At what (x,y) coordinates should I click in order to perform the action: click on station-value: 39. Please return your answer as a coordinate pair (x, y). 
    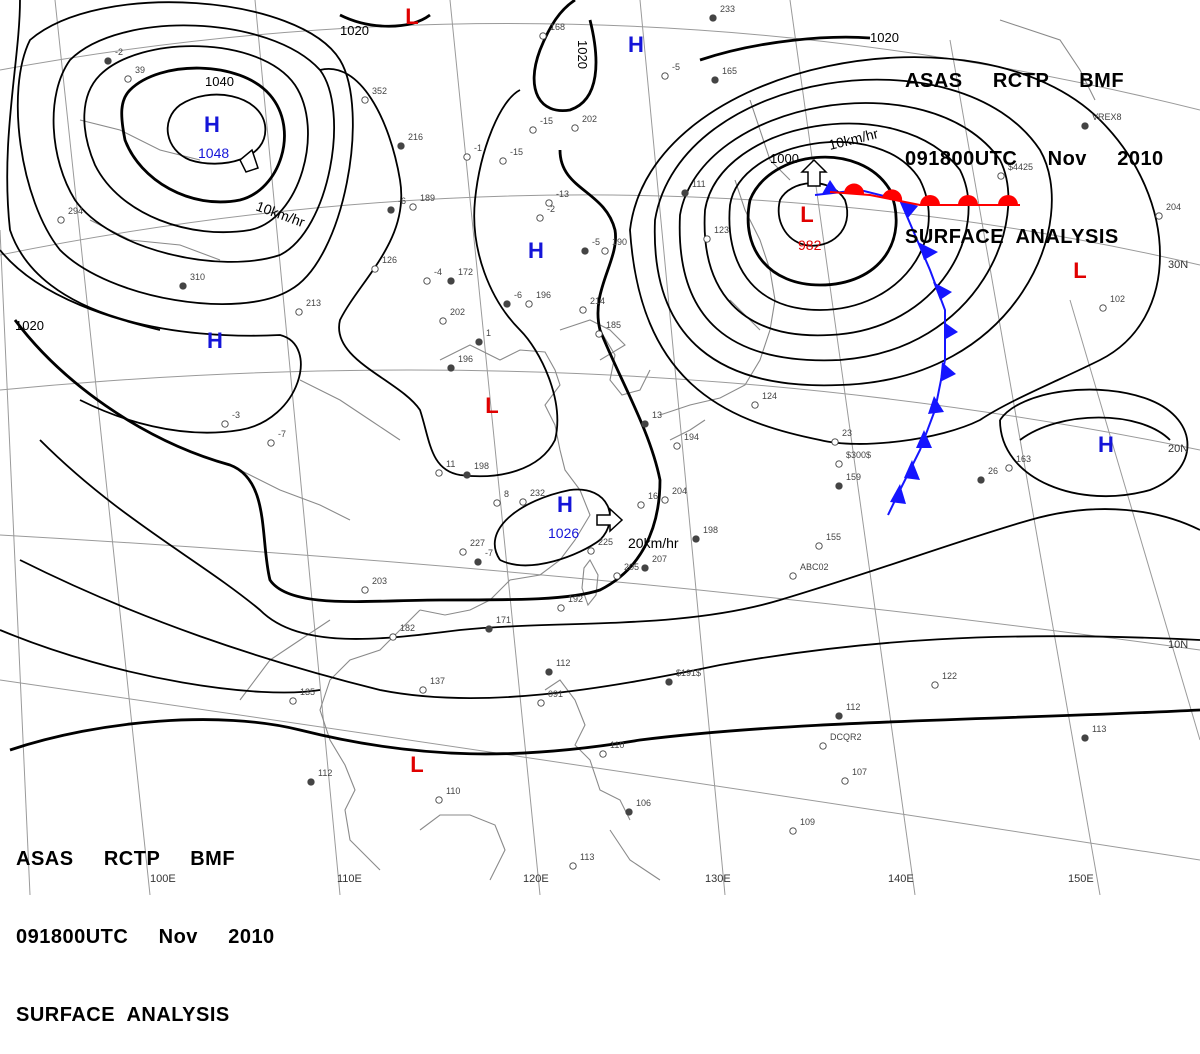
    Looking at the image, I should click on (140, 70).